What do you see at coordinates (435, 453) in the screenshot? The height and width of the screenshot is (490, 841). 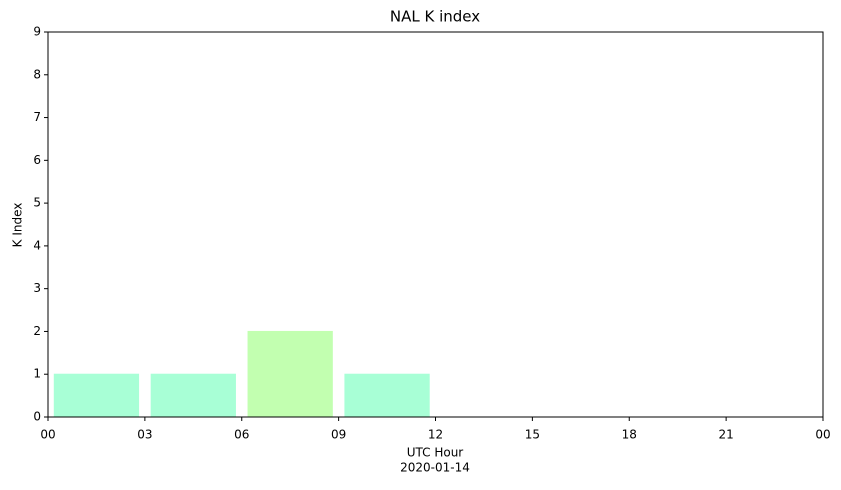 I see `x-axis-label: UTC Hour` at bounding box center [435, 453].